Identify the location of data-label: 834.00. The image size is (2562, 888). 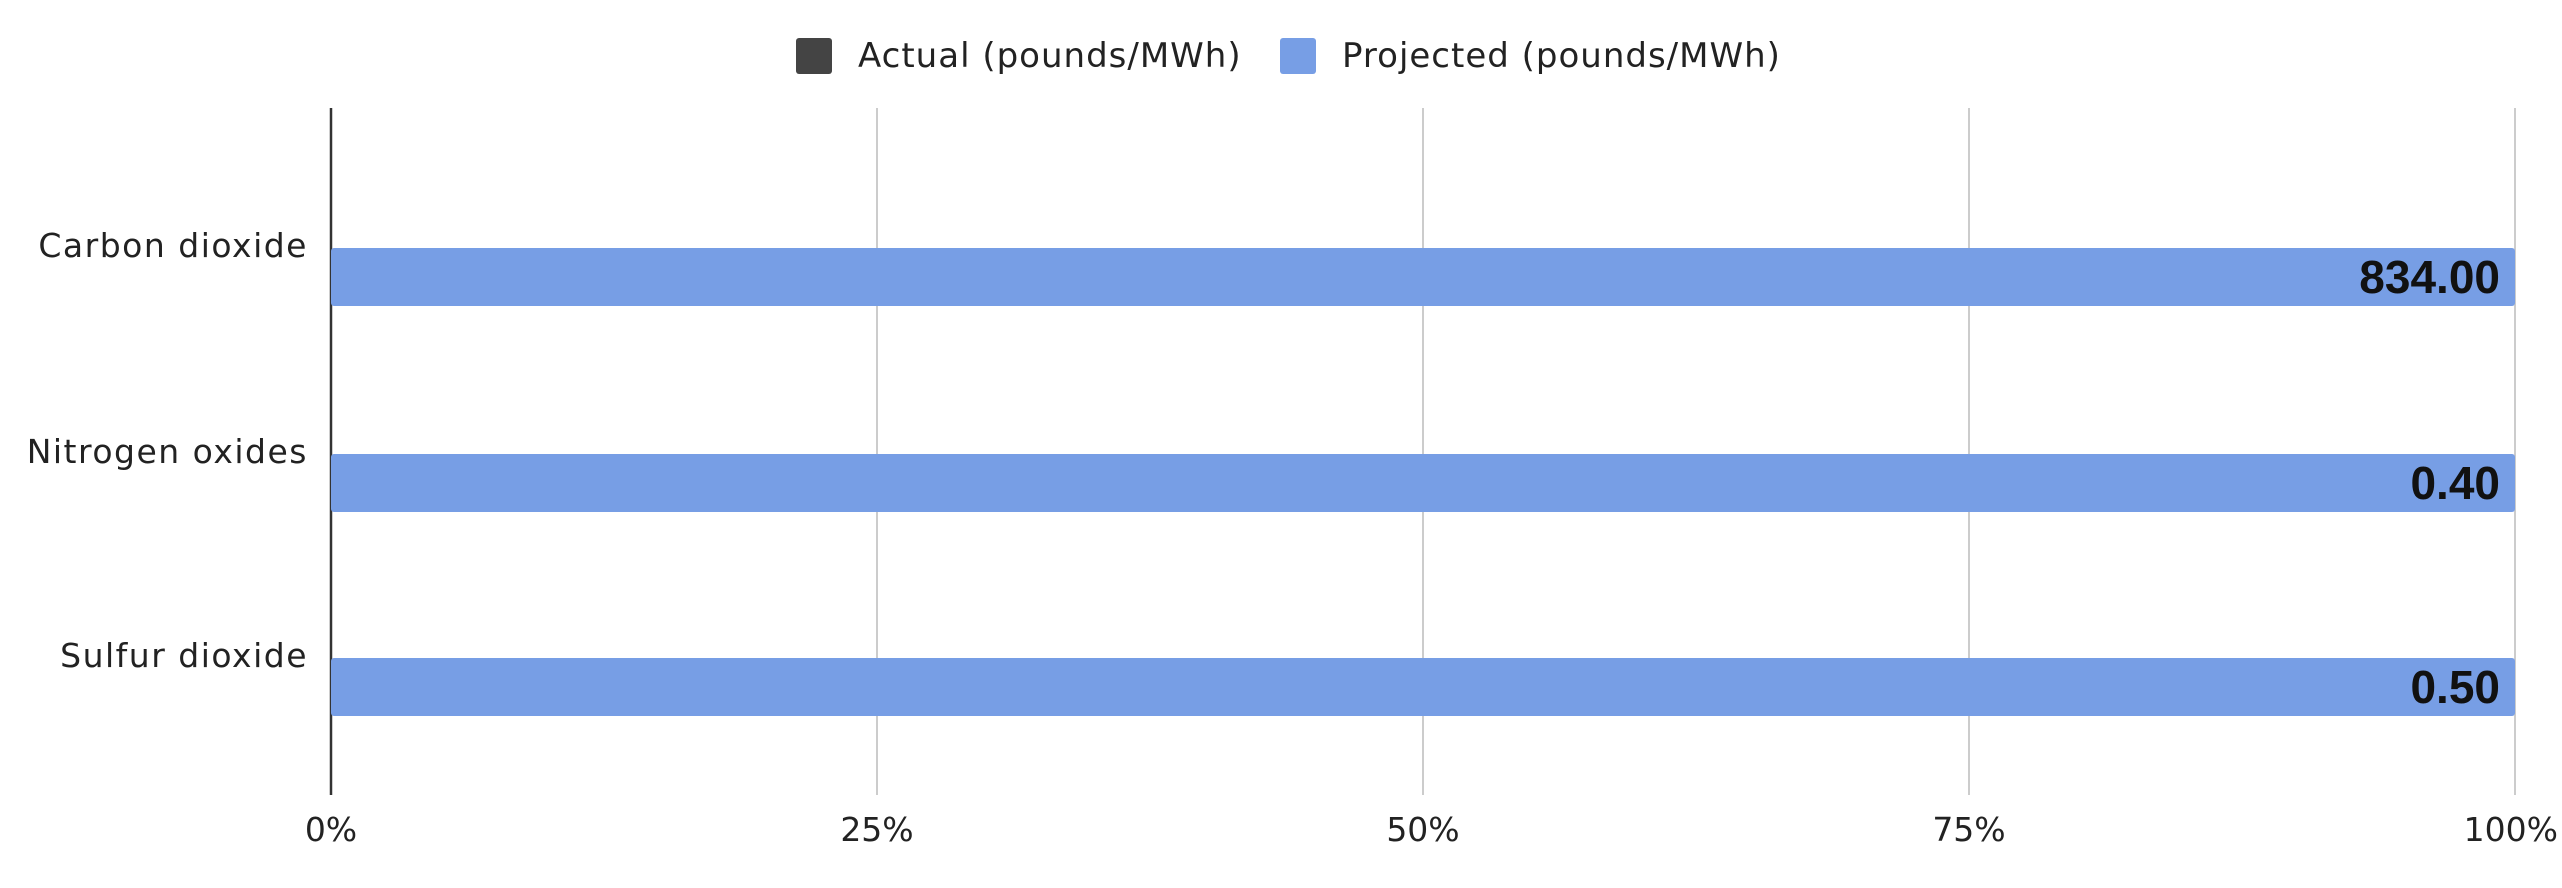
(2429, 277).